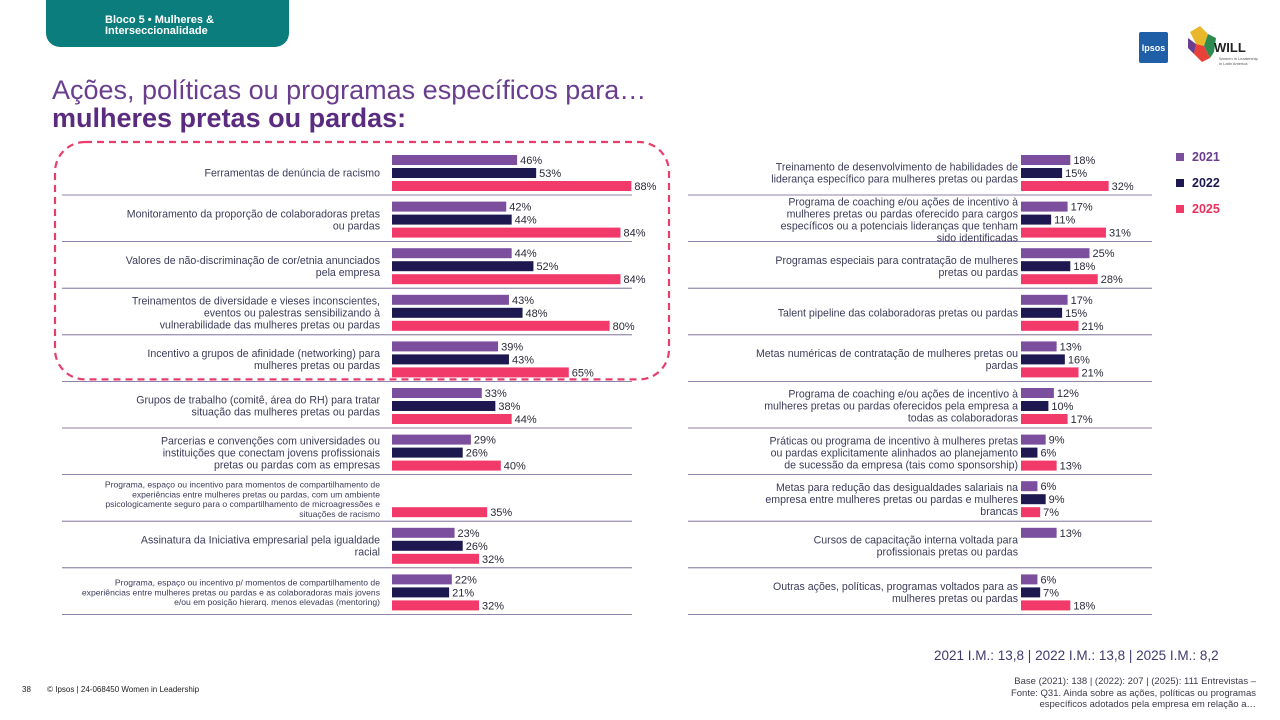 Image resolution: width=1280 pixels, height=720 pixels. Describe the element at coordinates (1046, 266) in the screenshot. I see `bar-right-2-2022` at that location.